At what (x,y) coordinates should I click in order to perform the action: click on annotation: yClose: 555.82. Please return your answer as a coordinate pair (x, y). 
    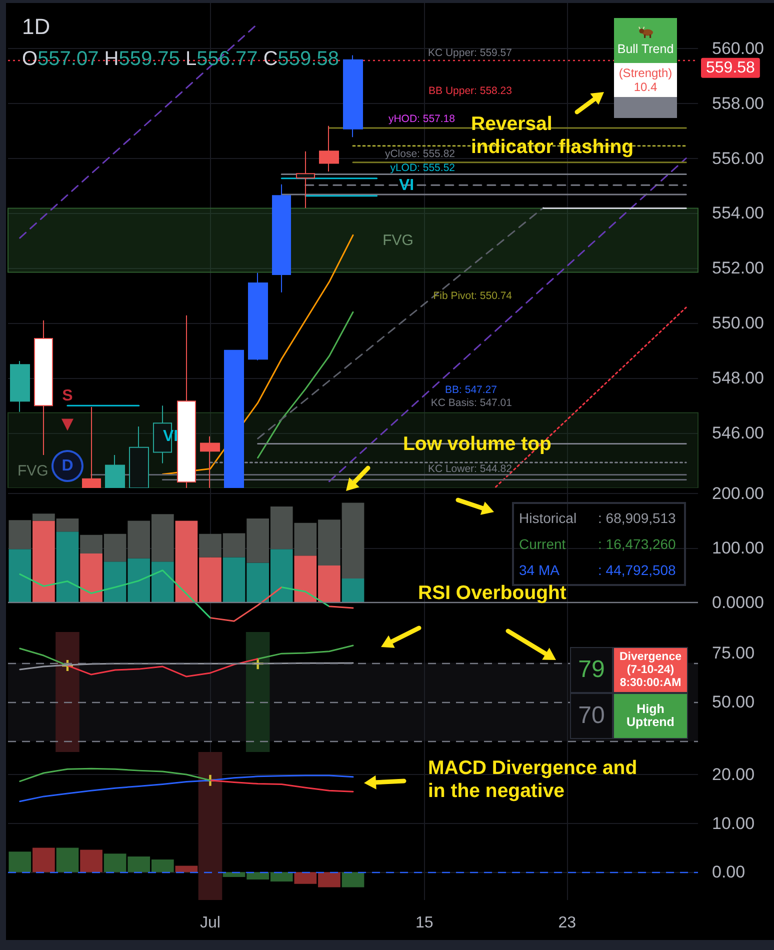
    Looking at the image, I should click on (419, 154).